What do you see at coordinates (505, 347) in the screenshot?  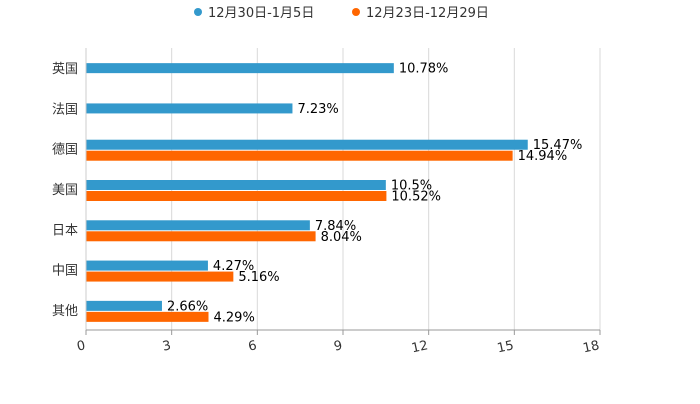 I see `x-tick-label-5: 15` at bounding box center [505, 347].